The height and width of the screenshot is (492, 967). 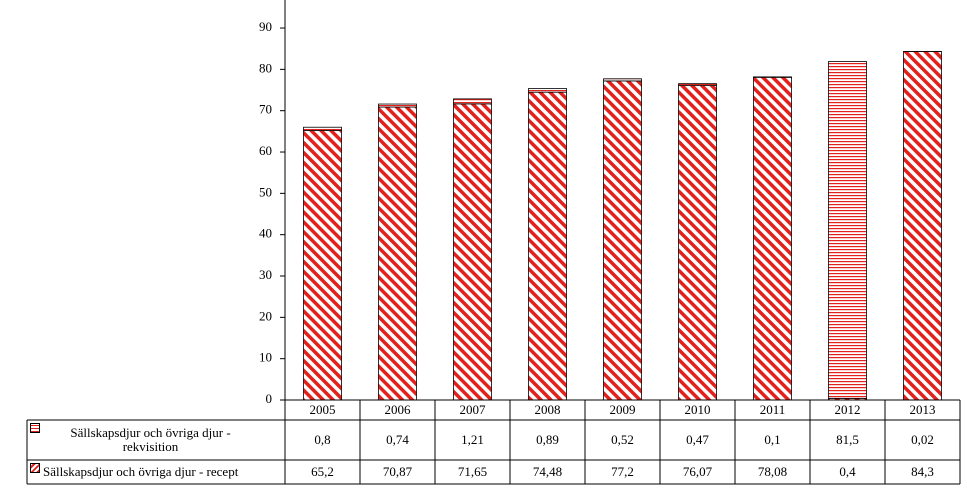 What do you see at coordinates (265, 274) in the screenshot?
I see `y-tick-label: 30` at bounding box center [265, 274].